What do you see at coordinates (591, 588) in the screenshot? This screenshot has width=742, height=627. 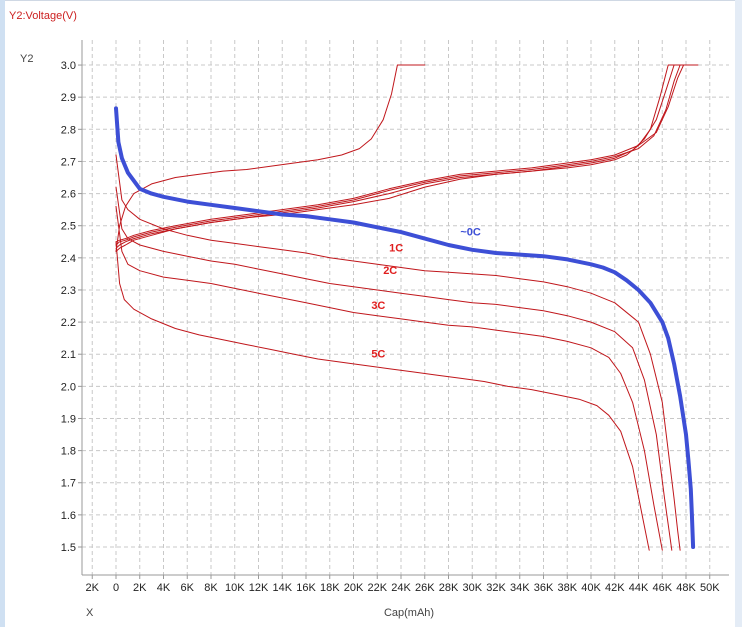 I see `x-tick-label: 40K` at bounding box center [591, 588].